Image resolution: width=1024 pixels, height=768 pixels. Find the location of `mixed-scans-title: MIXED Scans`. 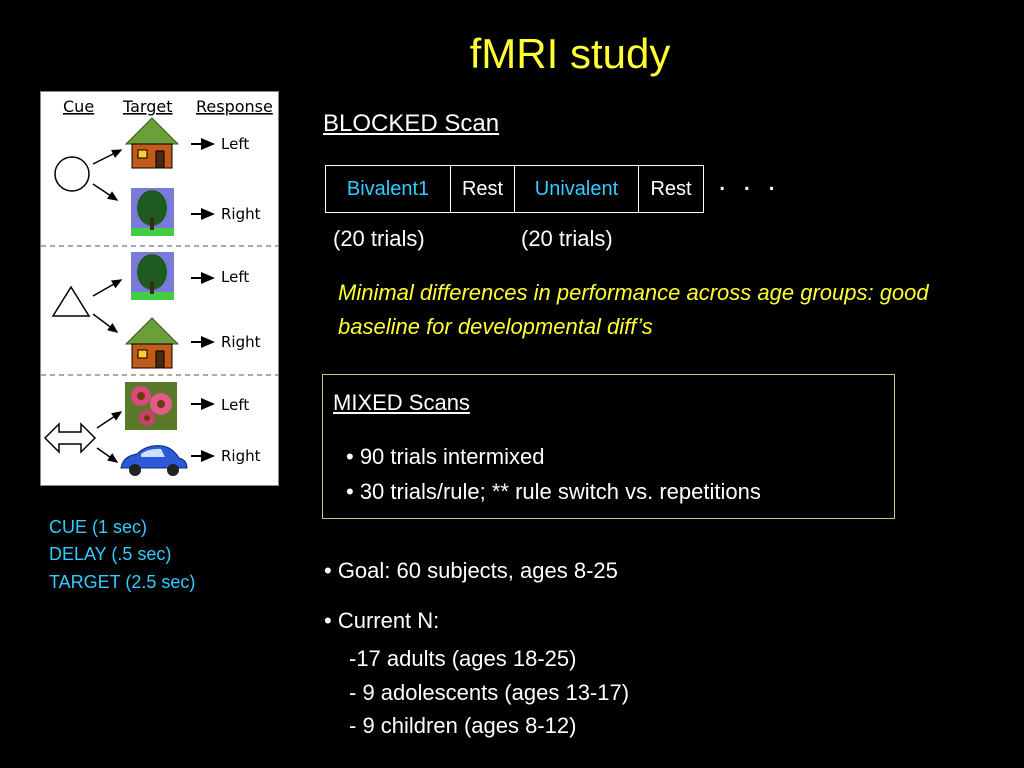

mixed-scans-title: MIXED Scans is located at coordinates (401, 402).